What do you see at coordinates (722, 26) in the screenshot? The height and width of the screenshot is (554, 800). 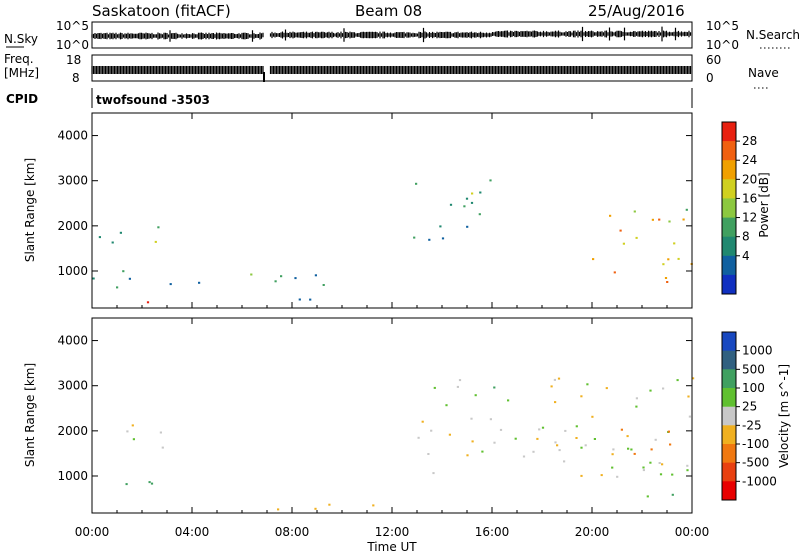 I see `noise-right-tick-top: 10^5` at bounding box center [722, 26].